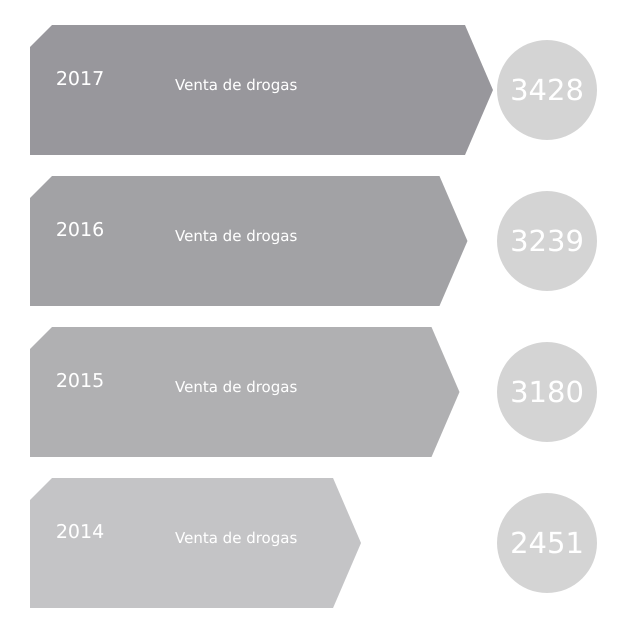 This screenshot has width=627, height=623. What do you see at coordinates (80, 381) in the screenshot?
I see `y-tick-label: 2015` at bounding box center [80, 381].